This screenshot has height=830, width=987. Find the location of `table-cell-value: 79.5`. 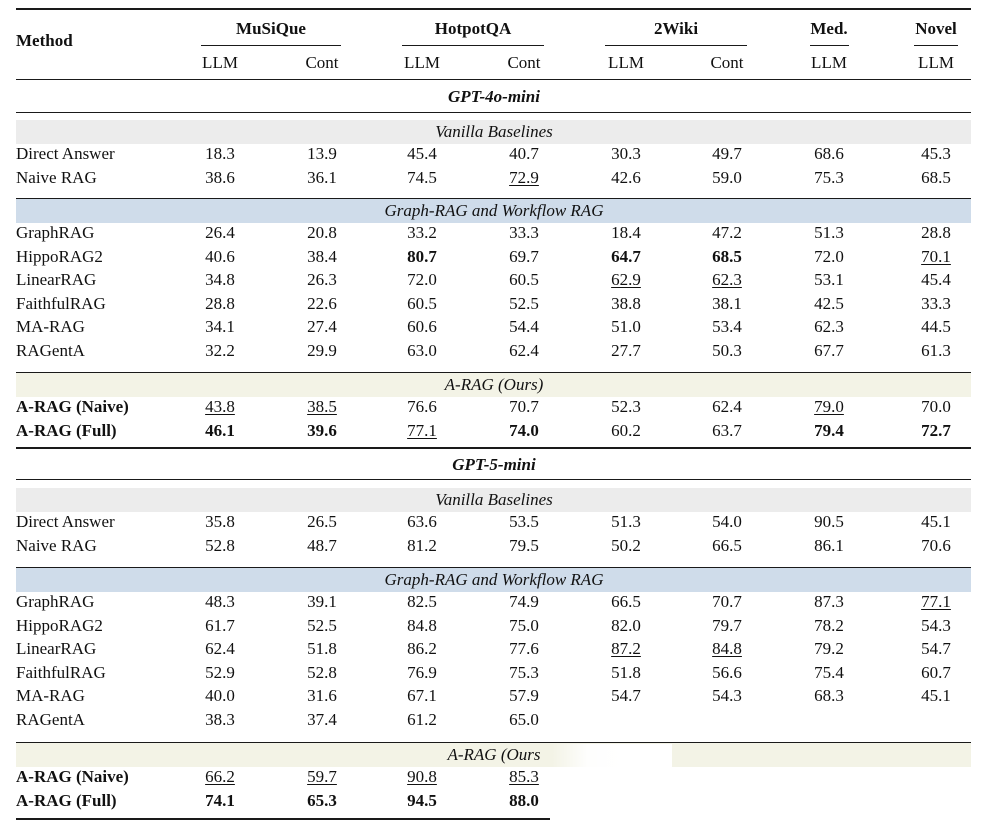

table-cell-value: 79.5 is located at coordinates (524, 545).